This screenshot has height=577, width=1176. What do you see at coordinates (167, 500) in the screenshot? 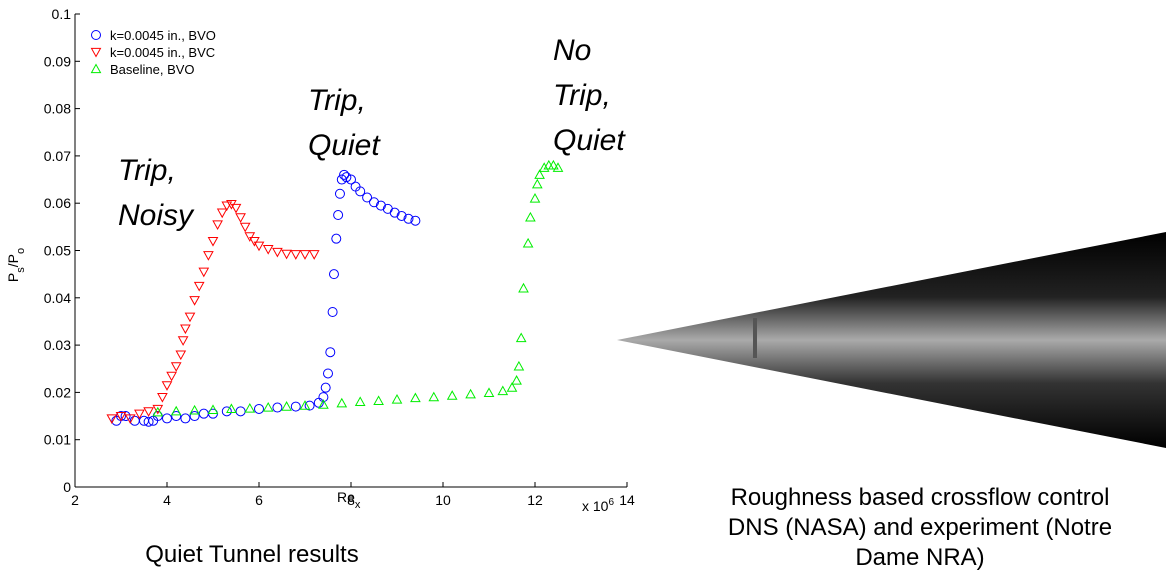
I see `x-tick-label: 4` at bounding box center [167, 500].